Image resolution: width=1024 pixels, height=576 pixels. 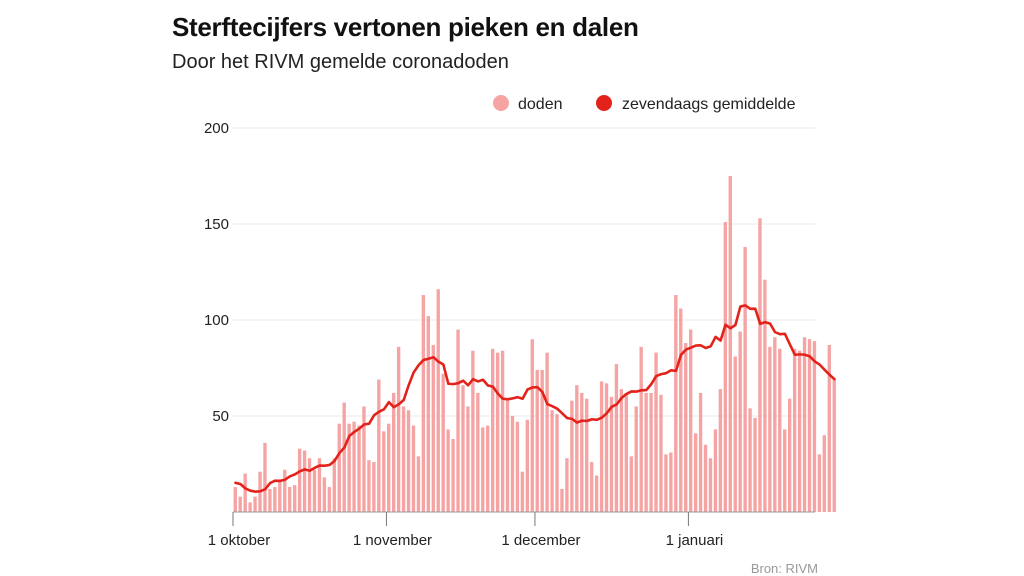 I want to click on y-tick-label-200: 200, so click(x=216, y=128).